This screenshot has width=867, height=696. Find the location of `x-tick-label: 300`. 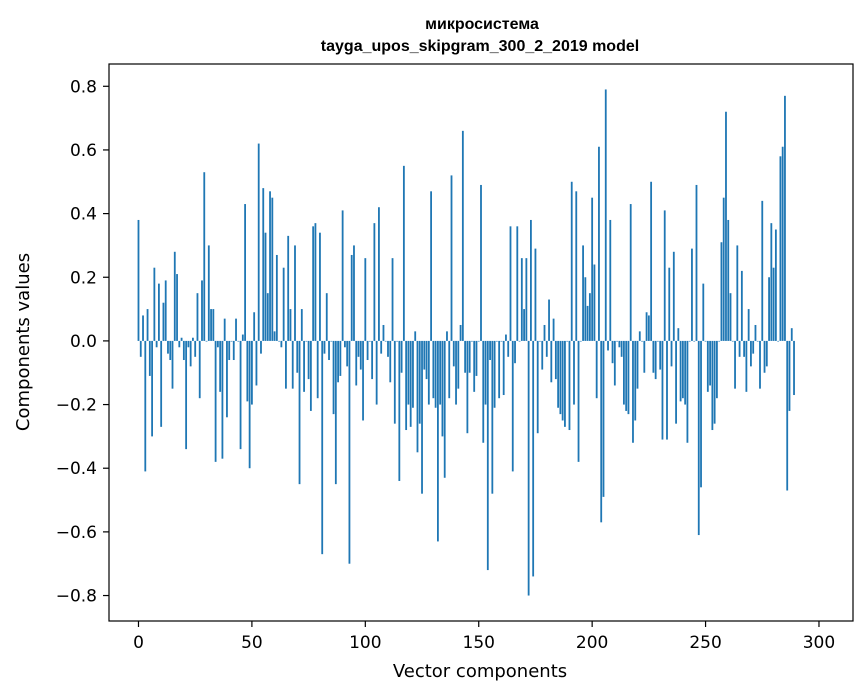

x-tick-label: 300 is located at coordinates (819, 643).